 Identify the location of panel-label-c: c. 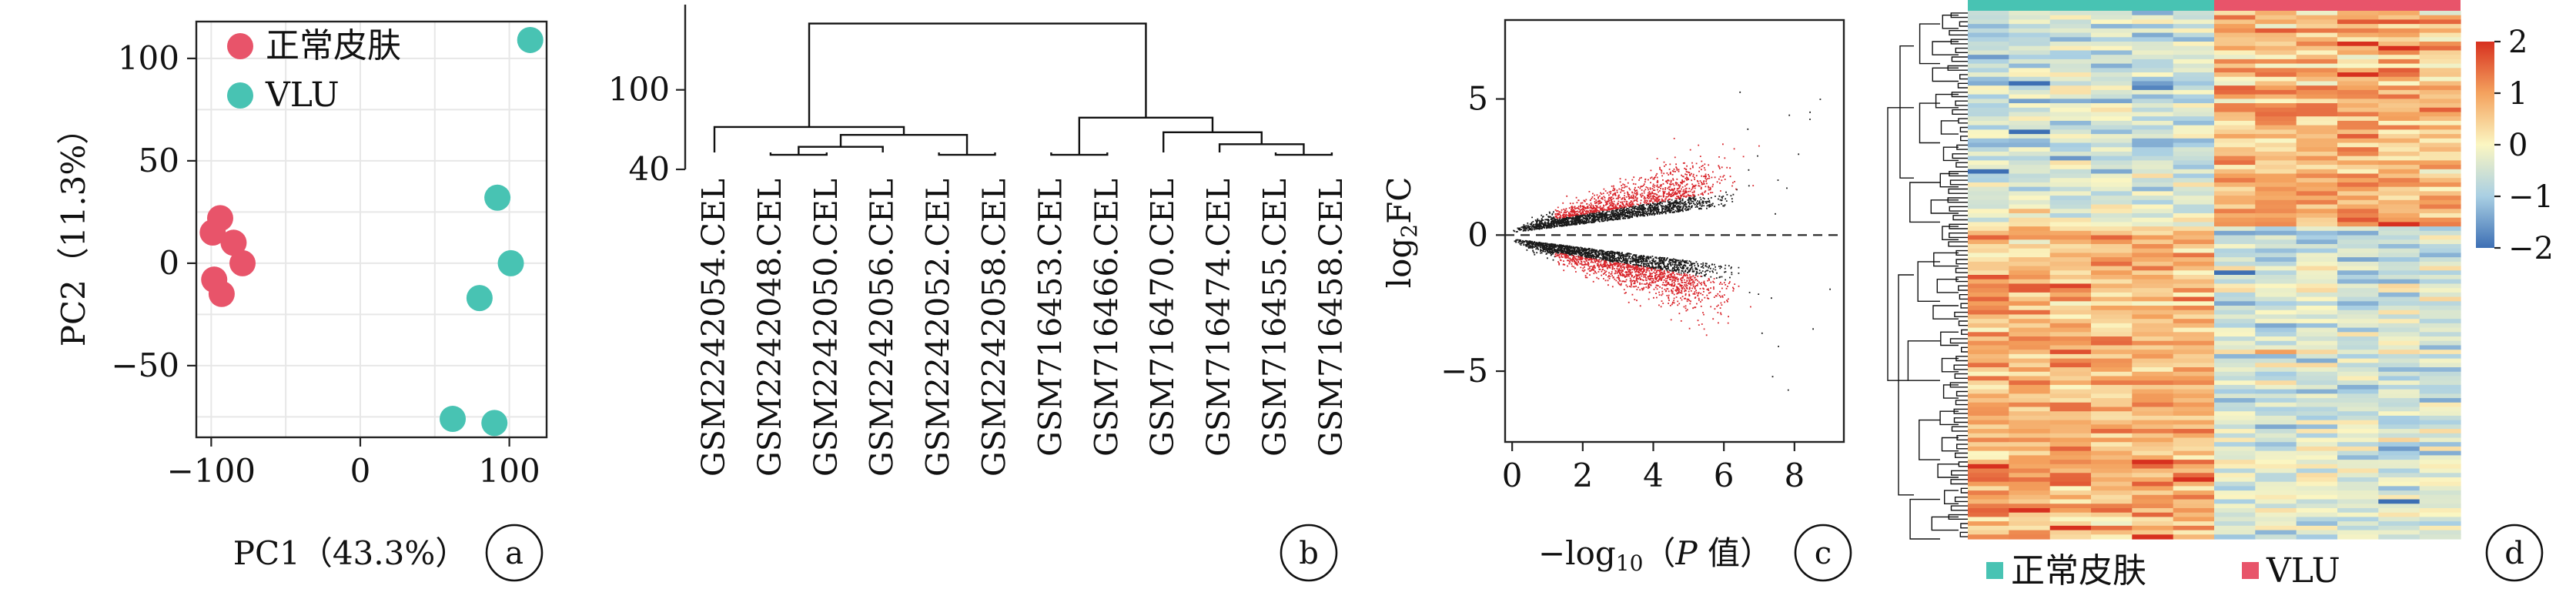
(1824, 553).